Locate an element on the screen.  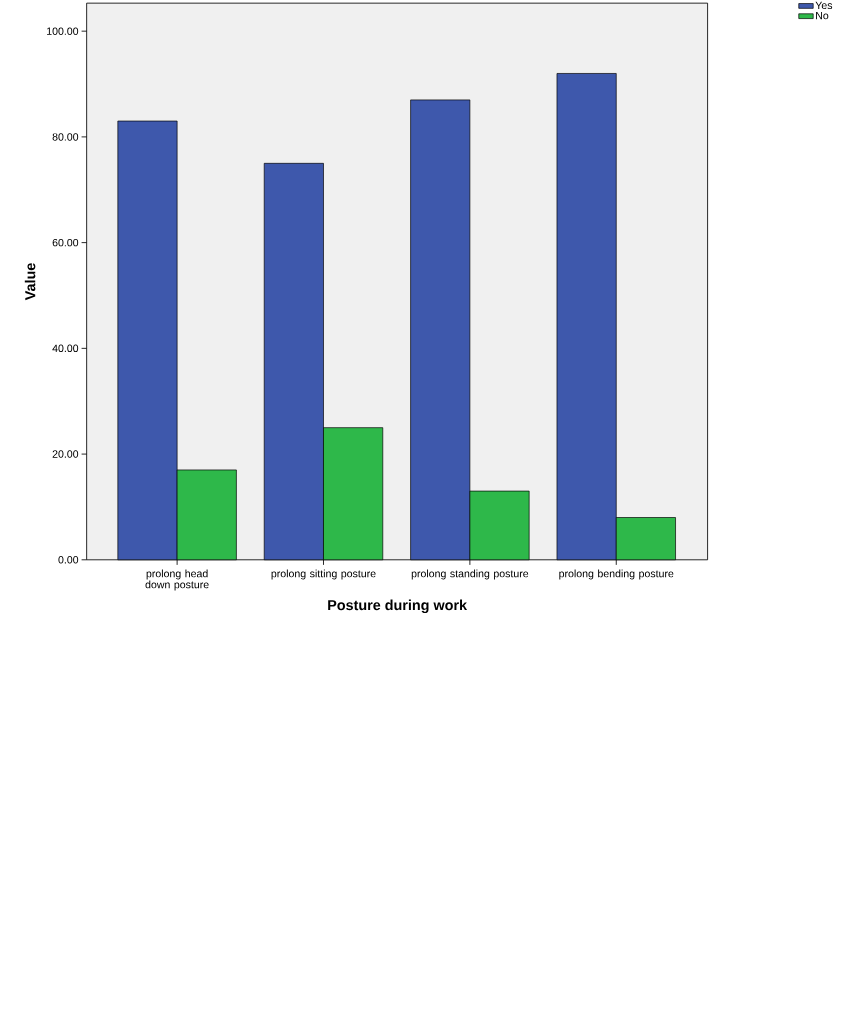
x-tick-label: prolong bending posture is located at coordinates (616, 574).